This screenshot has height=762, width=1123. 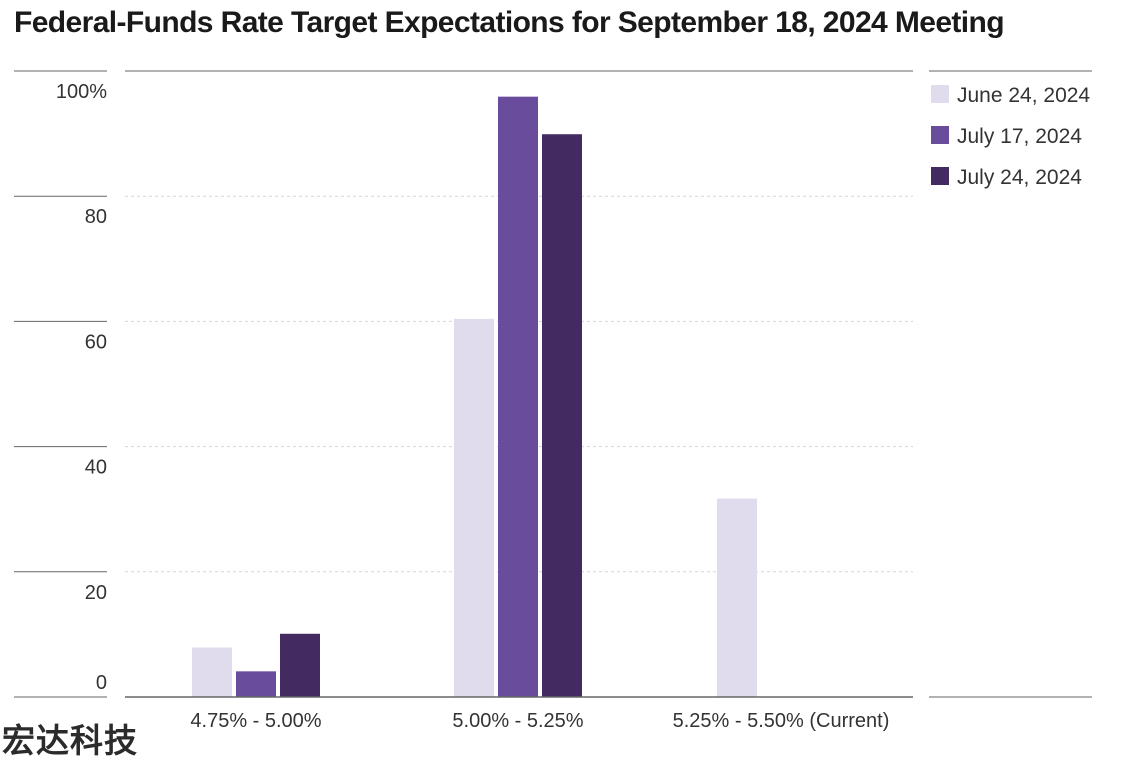 What do you see at coordinates (60, 384) in the screenshot?
I see `y-axis-ticks: 0 20 40 60 80 100%` at bounding box center [60, 384].